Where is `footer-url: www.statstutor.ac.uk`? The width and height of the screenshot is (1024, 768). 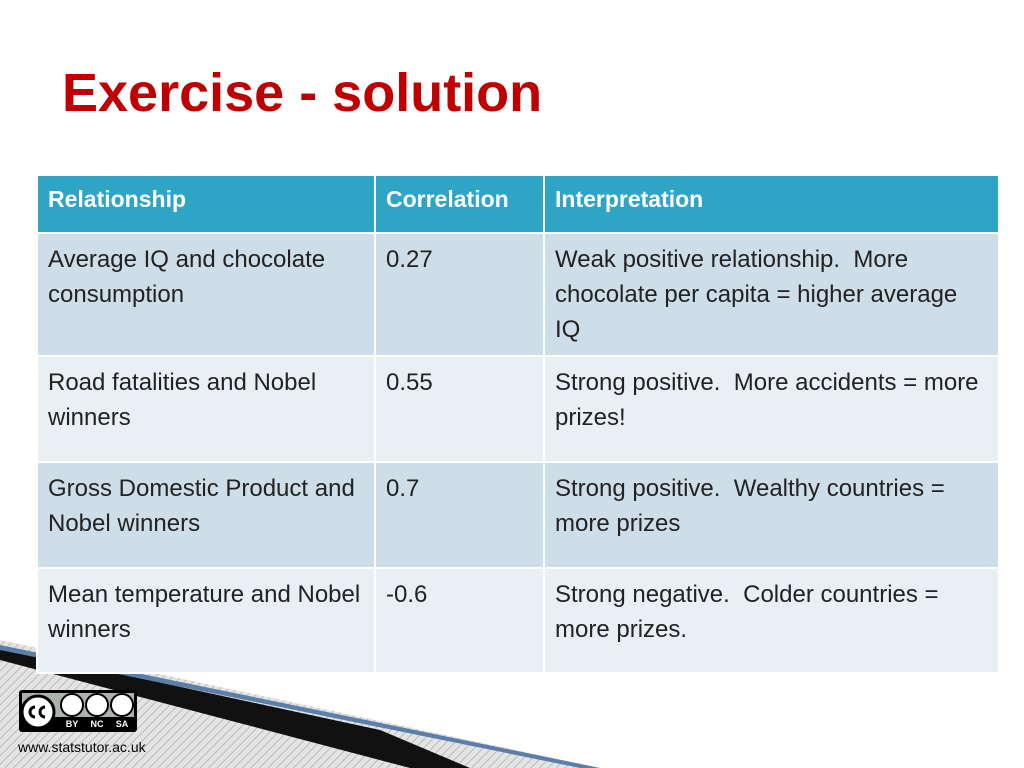 footer-url: www.statstutor.ac.uk is located at coordinates (82, 747).